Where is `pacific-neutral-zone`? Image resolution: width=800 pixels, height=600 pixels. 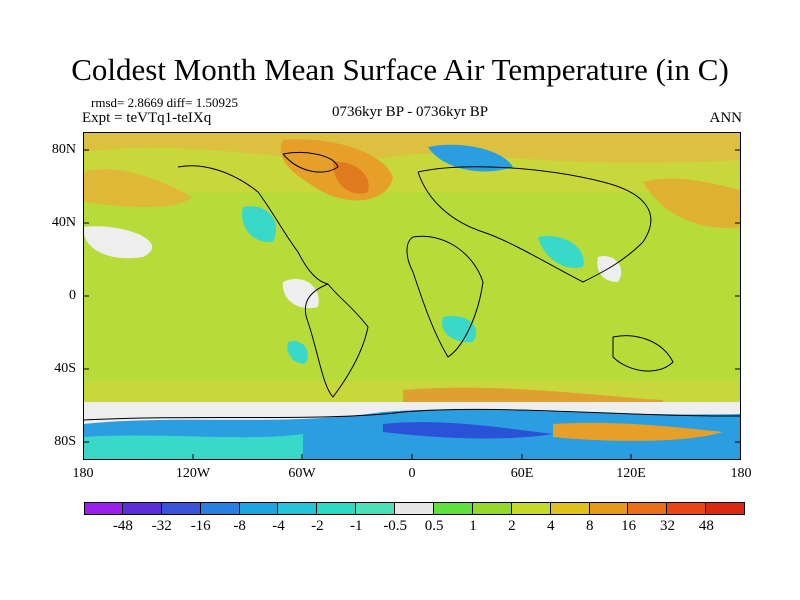
pacific-neutral-zone is located at coordinates (118, 242).